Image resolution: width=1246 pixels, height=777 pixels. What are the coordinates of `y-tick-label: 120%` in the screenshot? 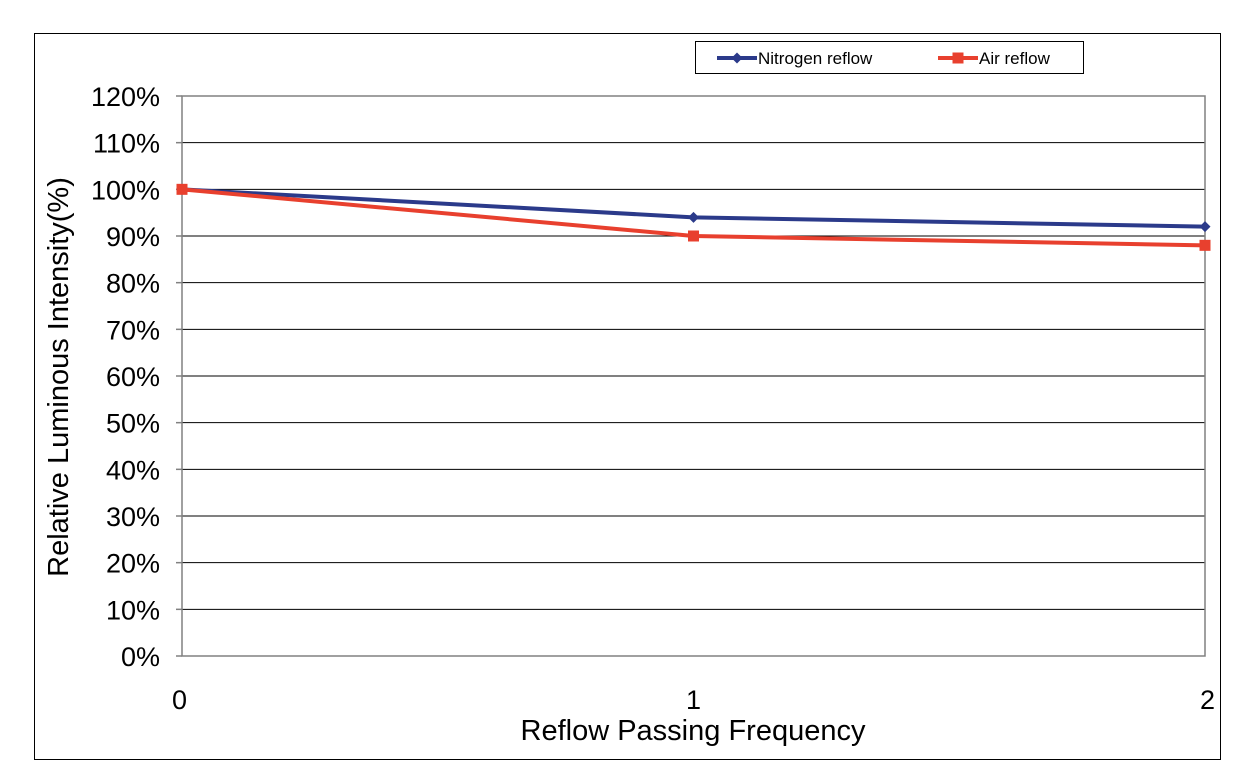 It's located at (125, 97).